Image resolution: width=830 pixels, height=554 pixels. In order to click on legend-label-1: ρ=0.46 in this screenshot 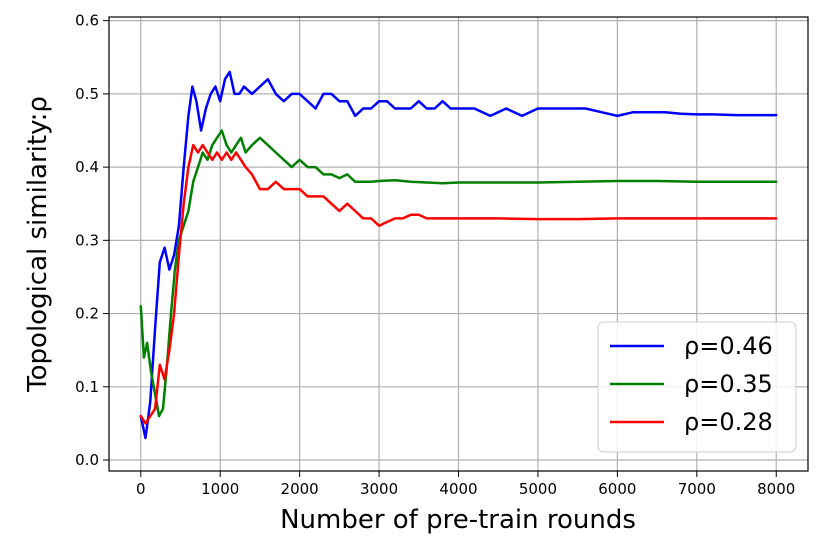, I will do `click(728, 346)`.